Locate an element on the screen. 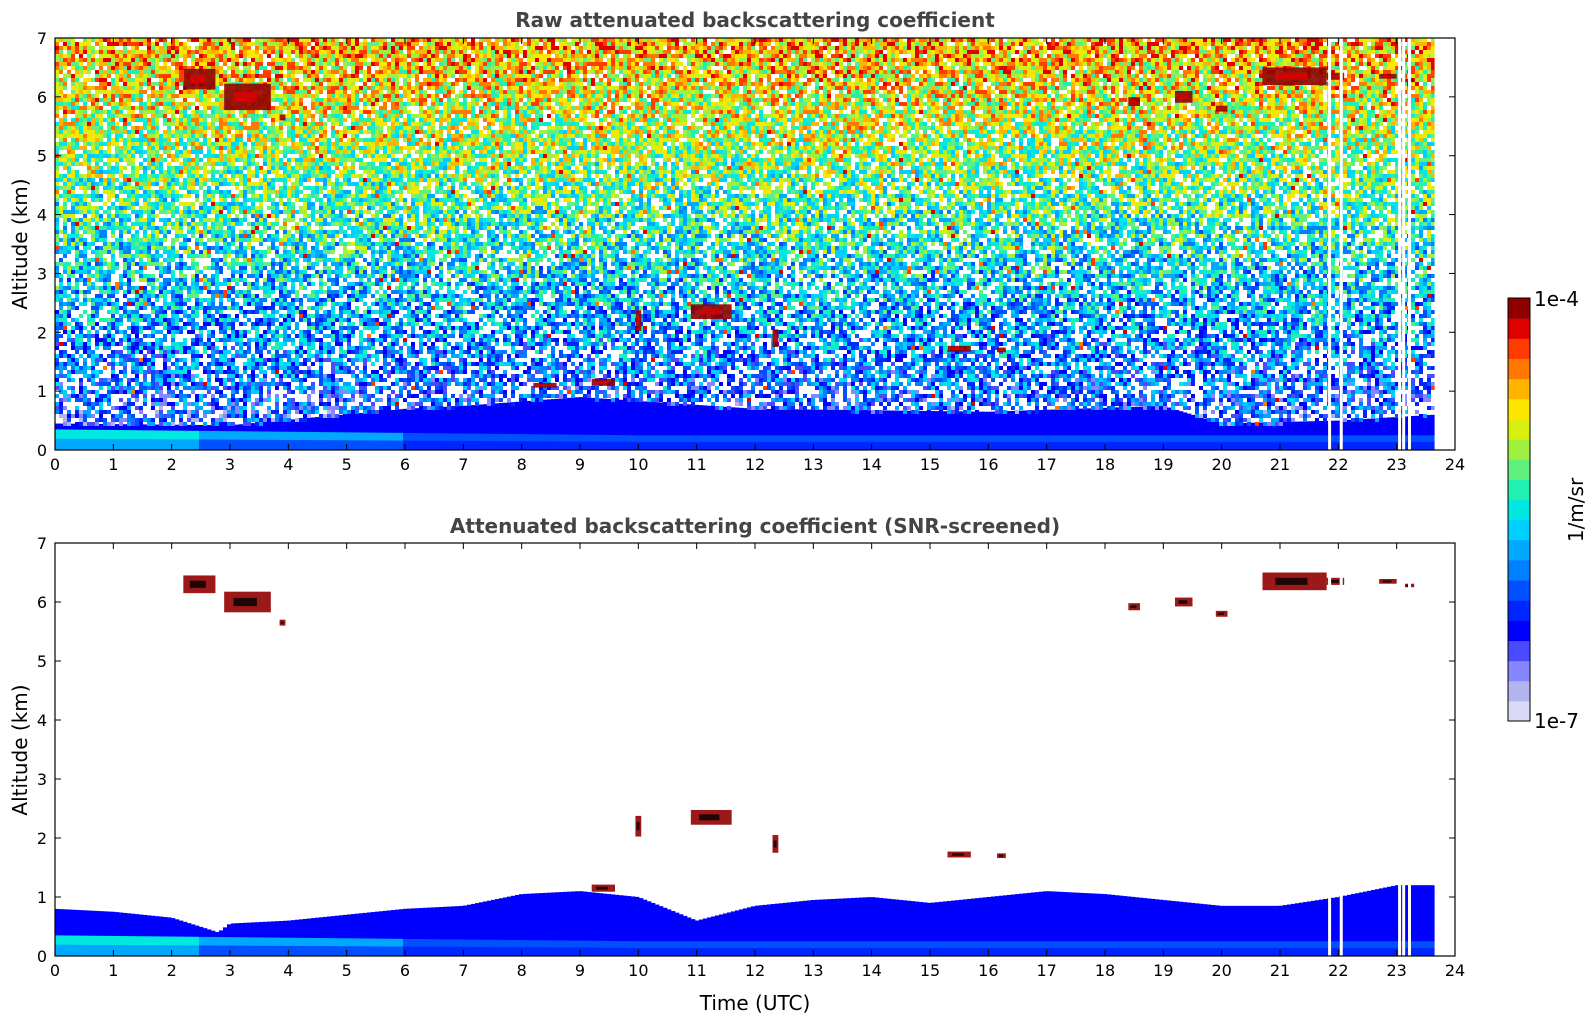  near-surface-aerosol-cell is located at coordinates (101, 444).